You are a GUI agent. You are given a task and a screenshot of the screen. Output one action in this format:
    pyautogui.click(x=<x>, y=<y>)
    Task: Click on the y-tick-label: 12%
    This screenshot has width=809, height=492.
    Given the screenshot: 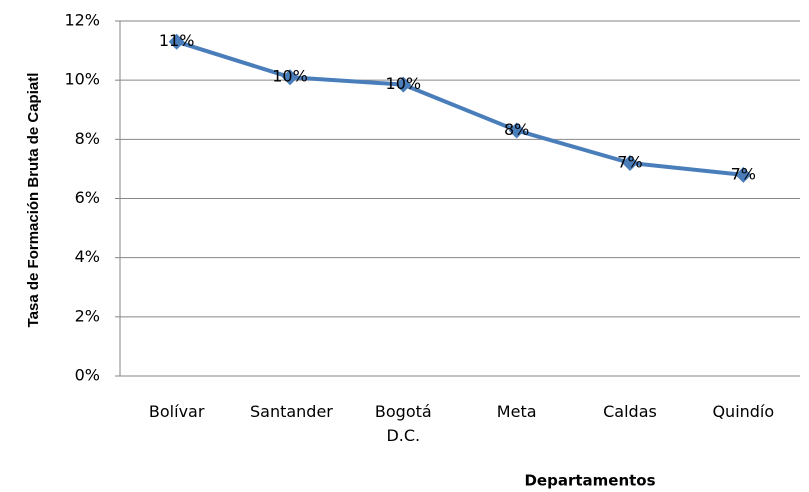 What is the action you would take?
    pyautogui.click(x=82, y=20)
    